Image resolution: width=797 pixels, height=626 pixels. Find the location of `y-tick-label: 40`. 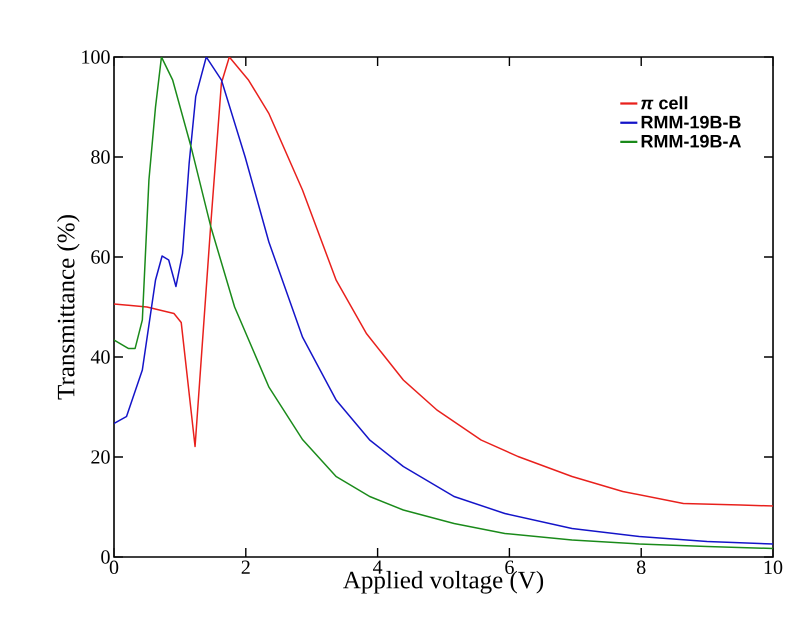

y-tick-label: 40 is located at coordinates (100, 357).